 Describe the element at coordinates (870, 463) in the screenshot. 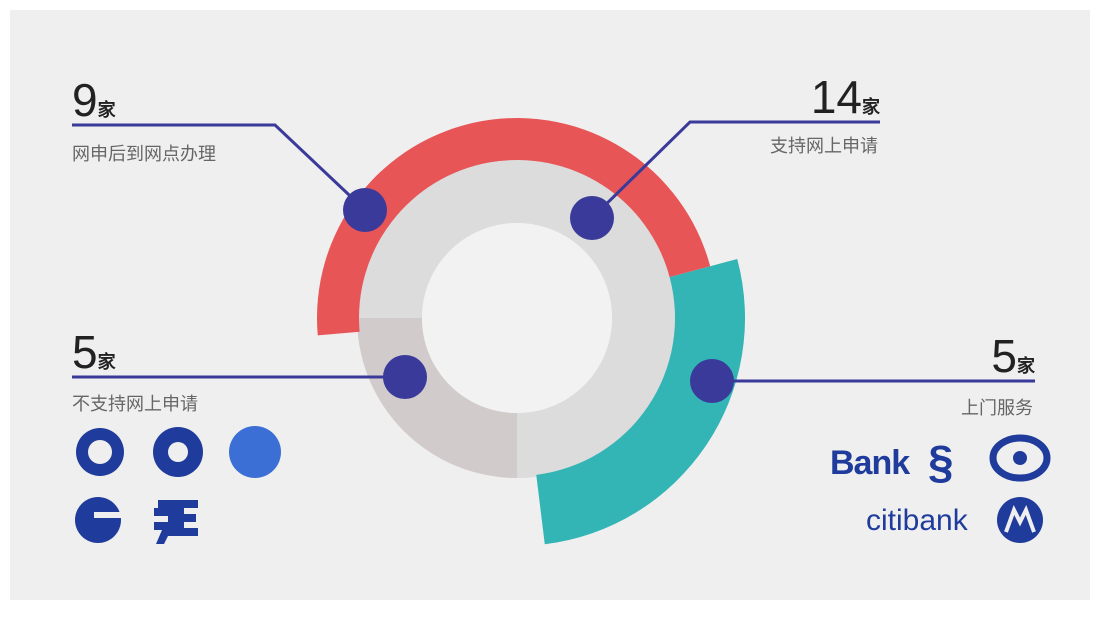

I see `logo-text: Bank` at that location.